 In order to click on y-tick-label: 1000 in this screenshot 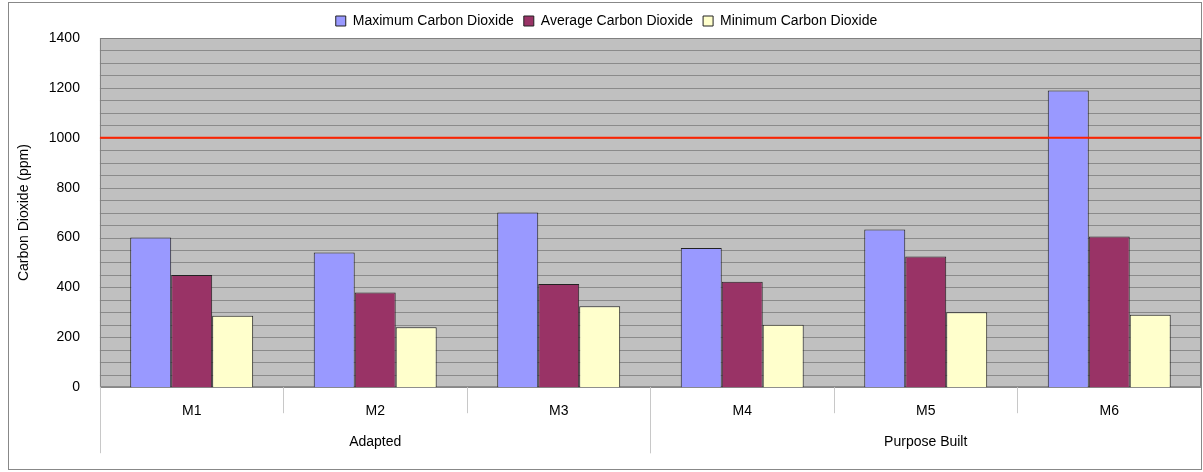, I will do `click(64, 136)`.